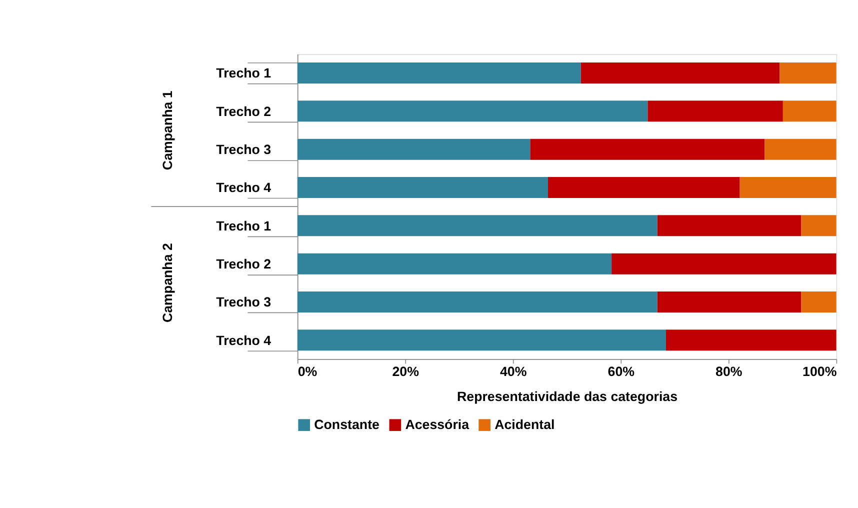  Describe the element at coordinates (819, 372) in the screenshot. I see `x-tick-label: 100%` at that location.